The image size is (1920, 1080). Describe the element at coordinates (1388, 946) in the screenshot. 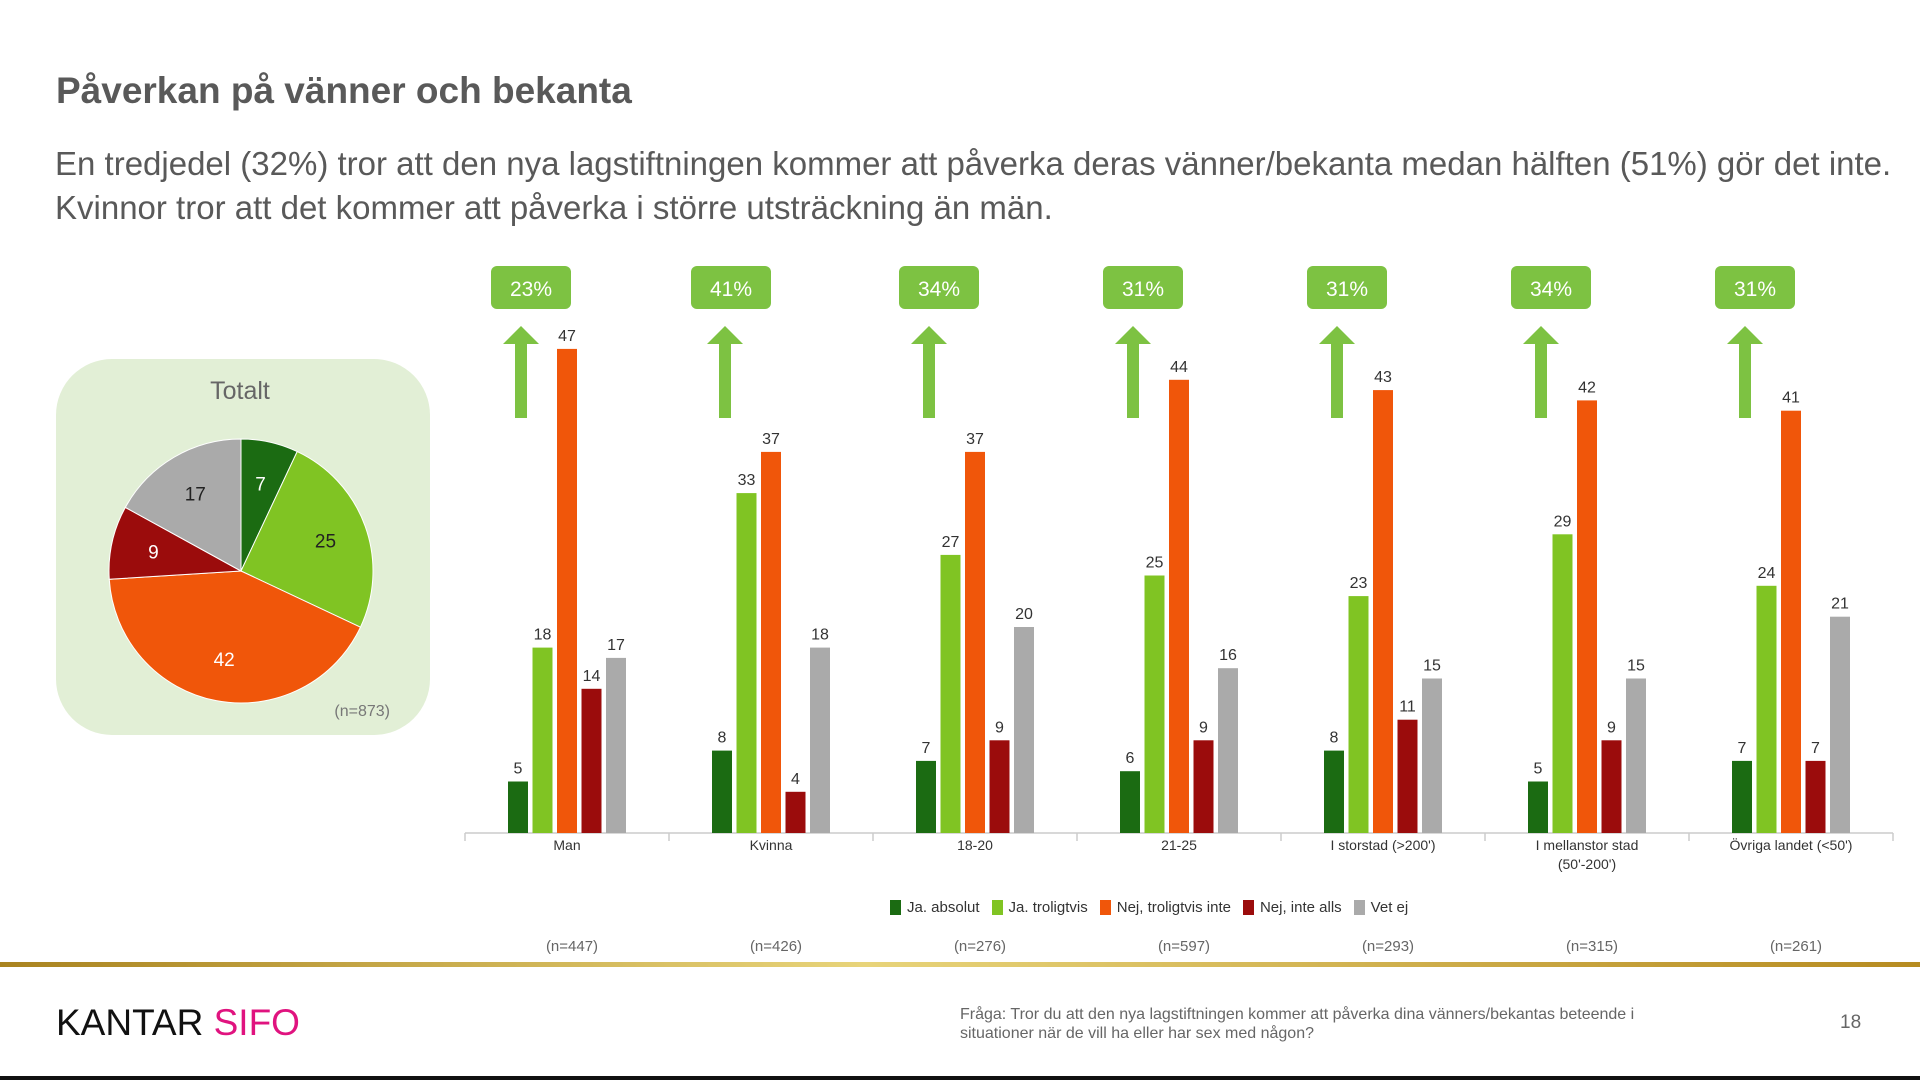

I see `sample-size-label: (n=293)` at that location.